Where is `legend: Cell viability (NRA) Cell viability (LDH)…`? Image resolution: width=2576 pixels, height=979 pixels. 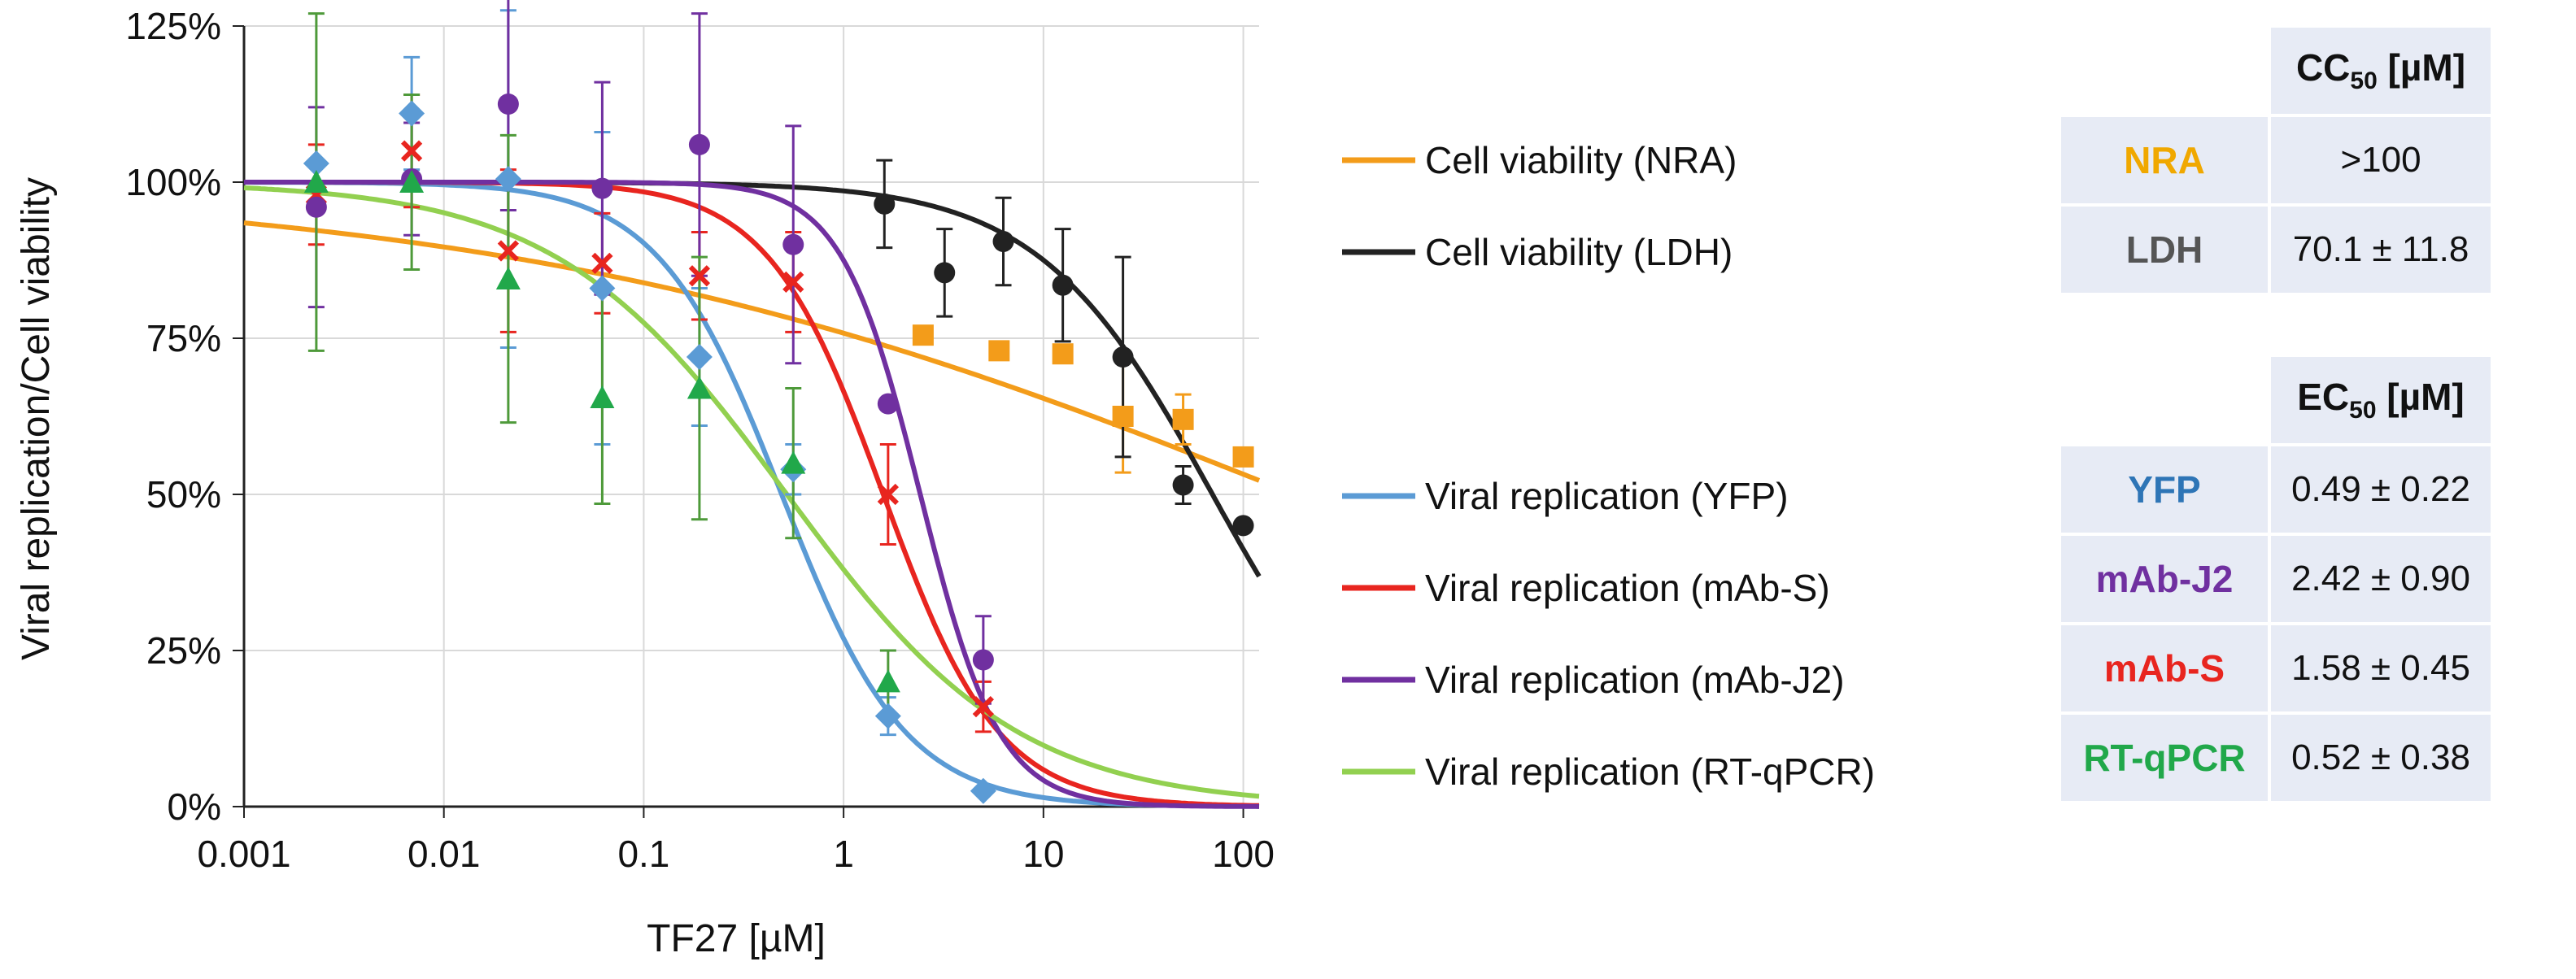
legend: Cell viability (NRA) Cell viability (LDH)… is located at coordinates (1608, 466).